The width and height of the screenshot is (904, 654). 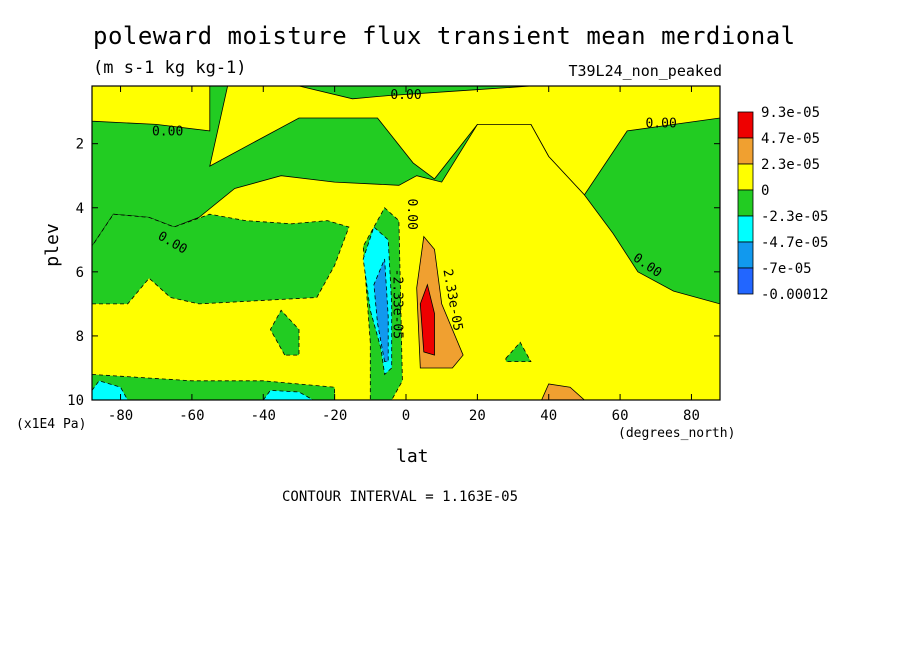 I want to click on x-tick-label: -80, so click(x=120, y=416).